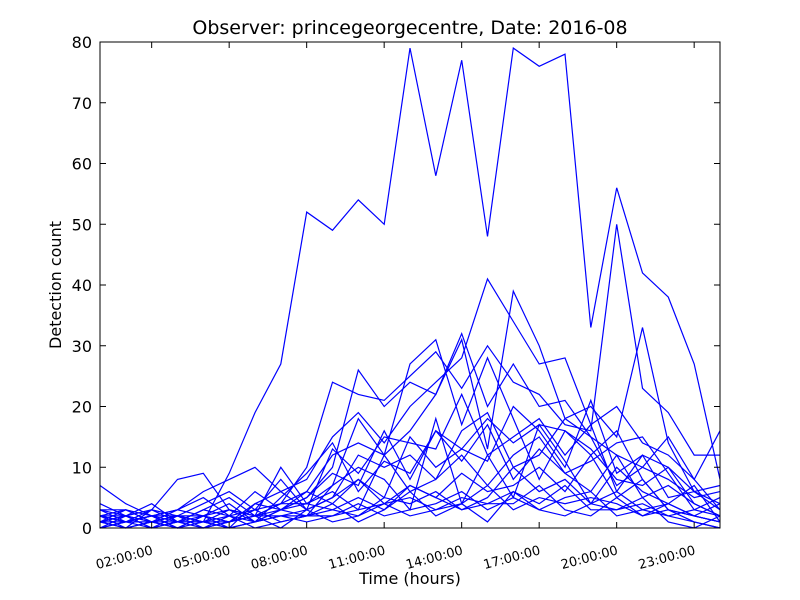  I want to click on x-tick-label: 02:00:00, so click(124, 558).